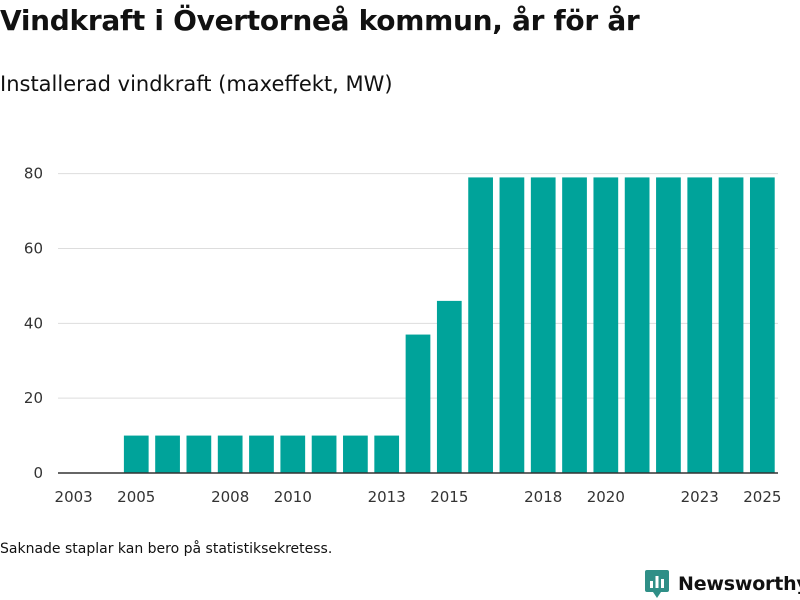  I want to click on bar-2020, so click(606, 325).